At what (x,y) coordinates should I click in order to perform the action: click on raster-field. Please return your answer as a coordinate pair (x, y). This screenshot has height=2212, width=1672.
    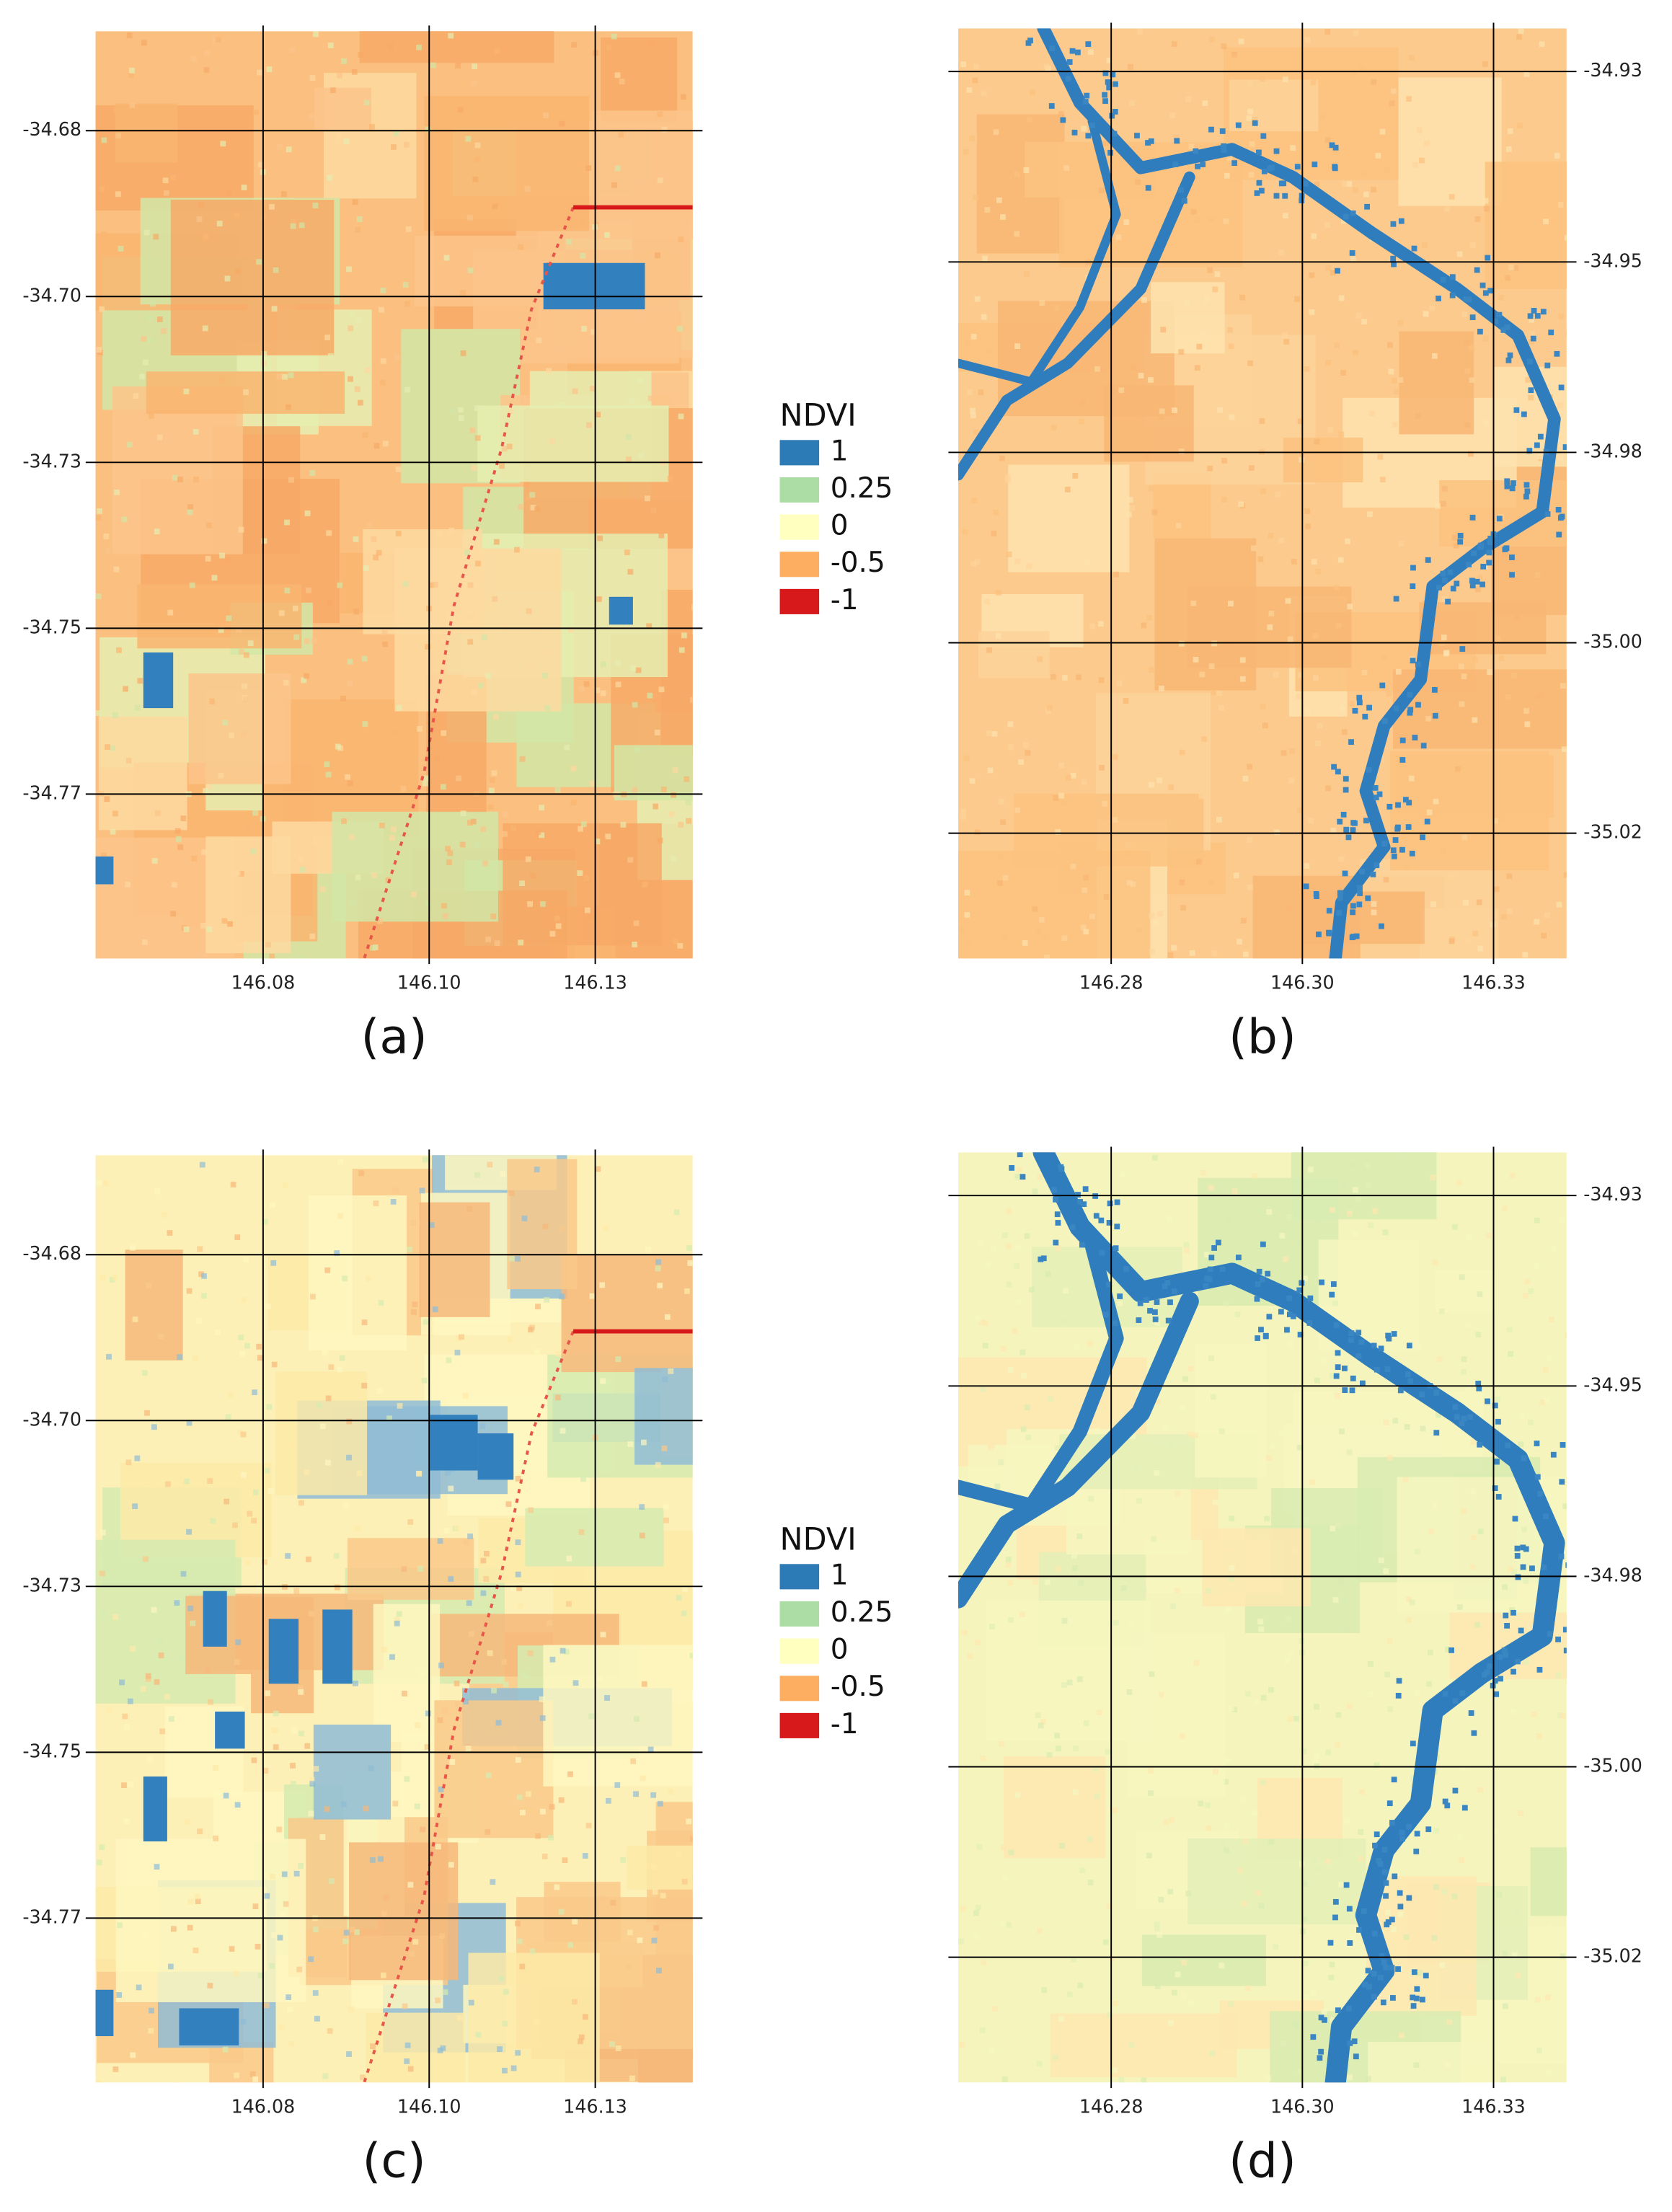
    Looking at the image, I should click on (456, 47).